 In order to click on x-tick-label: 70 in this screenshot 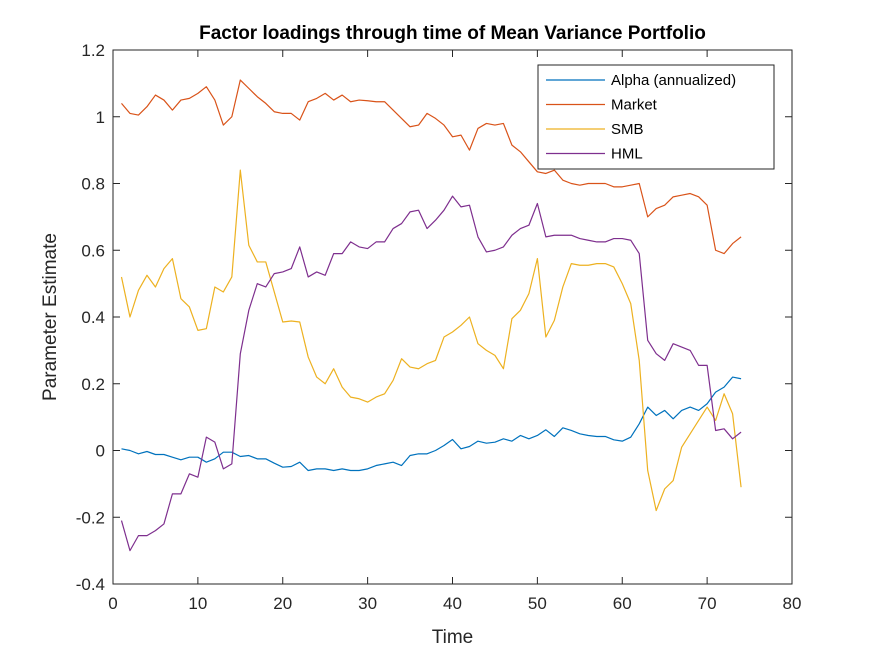, I will do `click(707, 603)`.